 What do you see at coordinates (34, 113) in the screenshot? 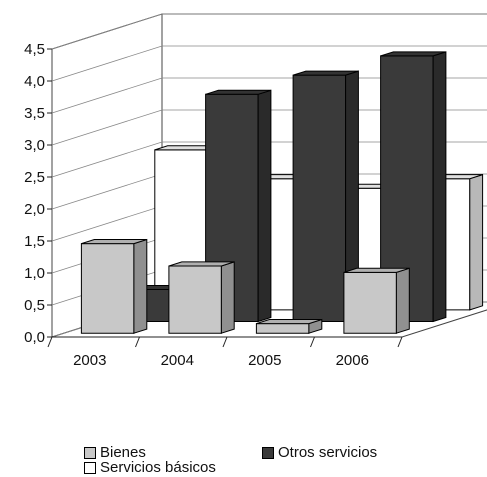
I see `y-tick-label: 3,5` at bounding box center [34, 113].